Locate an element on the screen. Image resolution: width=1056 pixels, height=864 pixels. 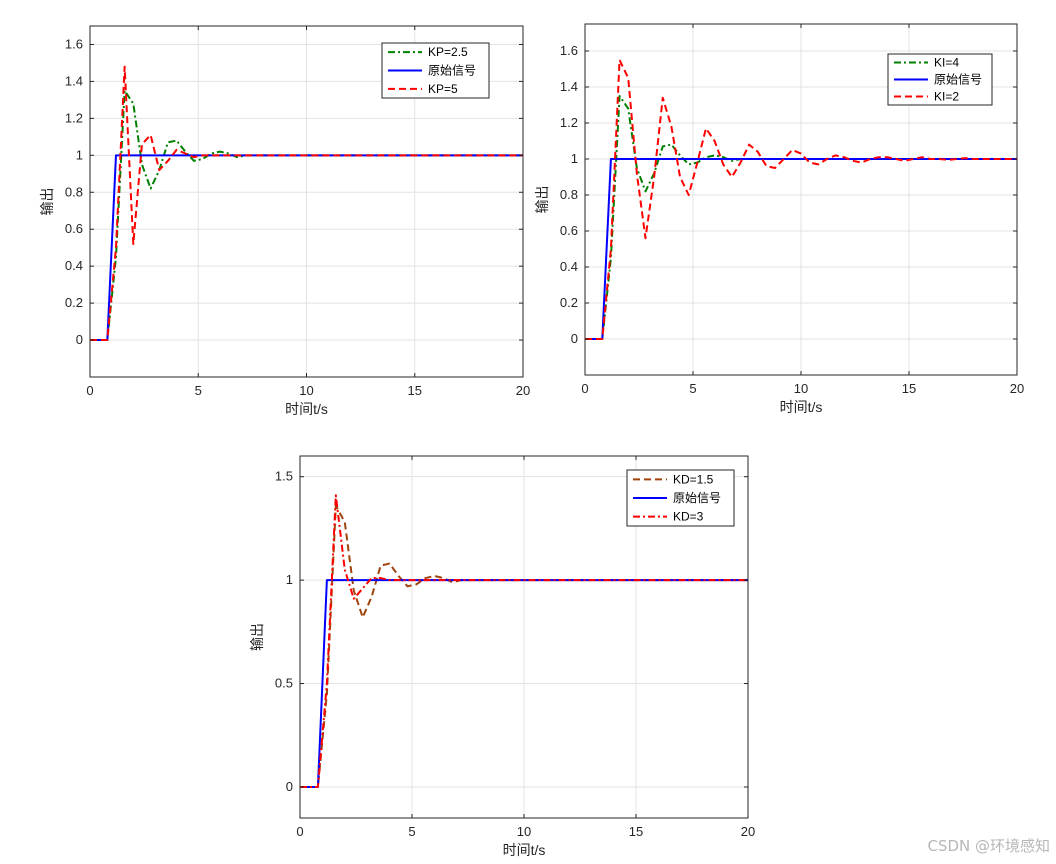
legend: KD=1.5 原始信号 KD=3 is located at coordinates (680, 498).